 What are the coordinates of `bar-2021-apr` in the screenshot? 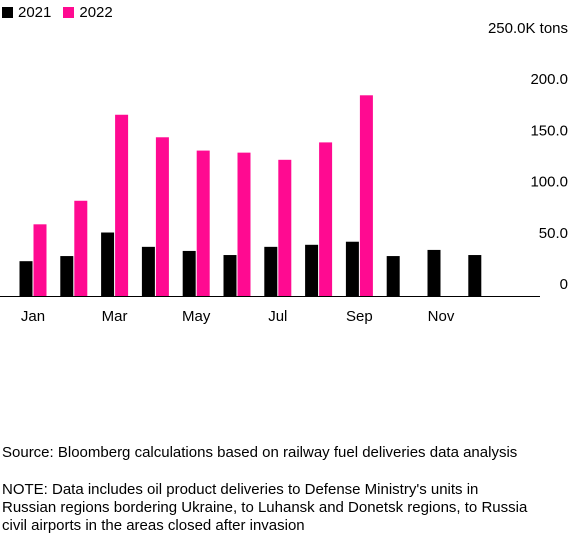 It's located at (148, 271).